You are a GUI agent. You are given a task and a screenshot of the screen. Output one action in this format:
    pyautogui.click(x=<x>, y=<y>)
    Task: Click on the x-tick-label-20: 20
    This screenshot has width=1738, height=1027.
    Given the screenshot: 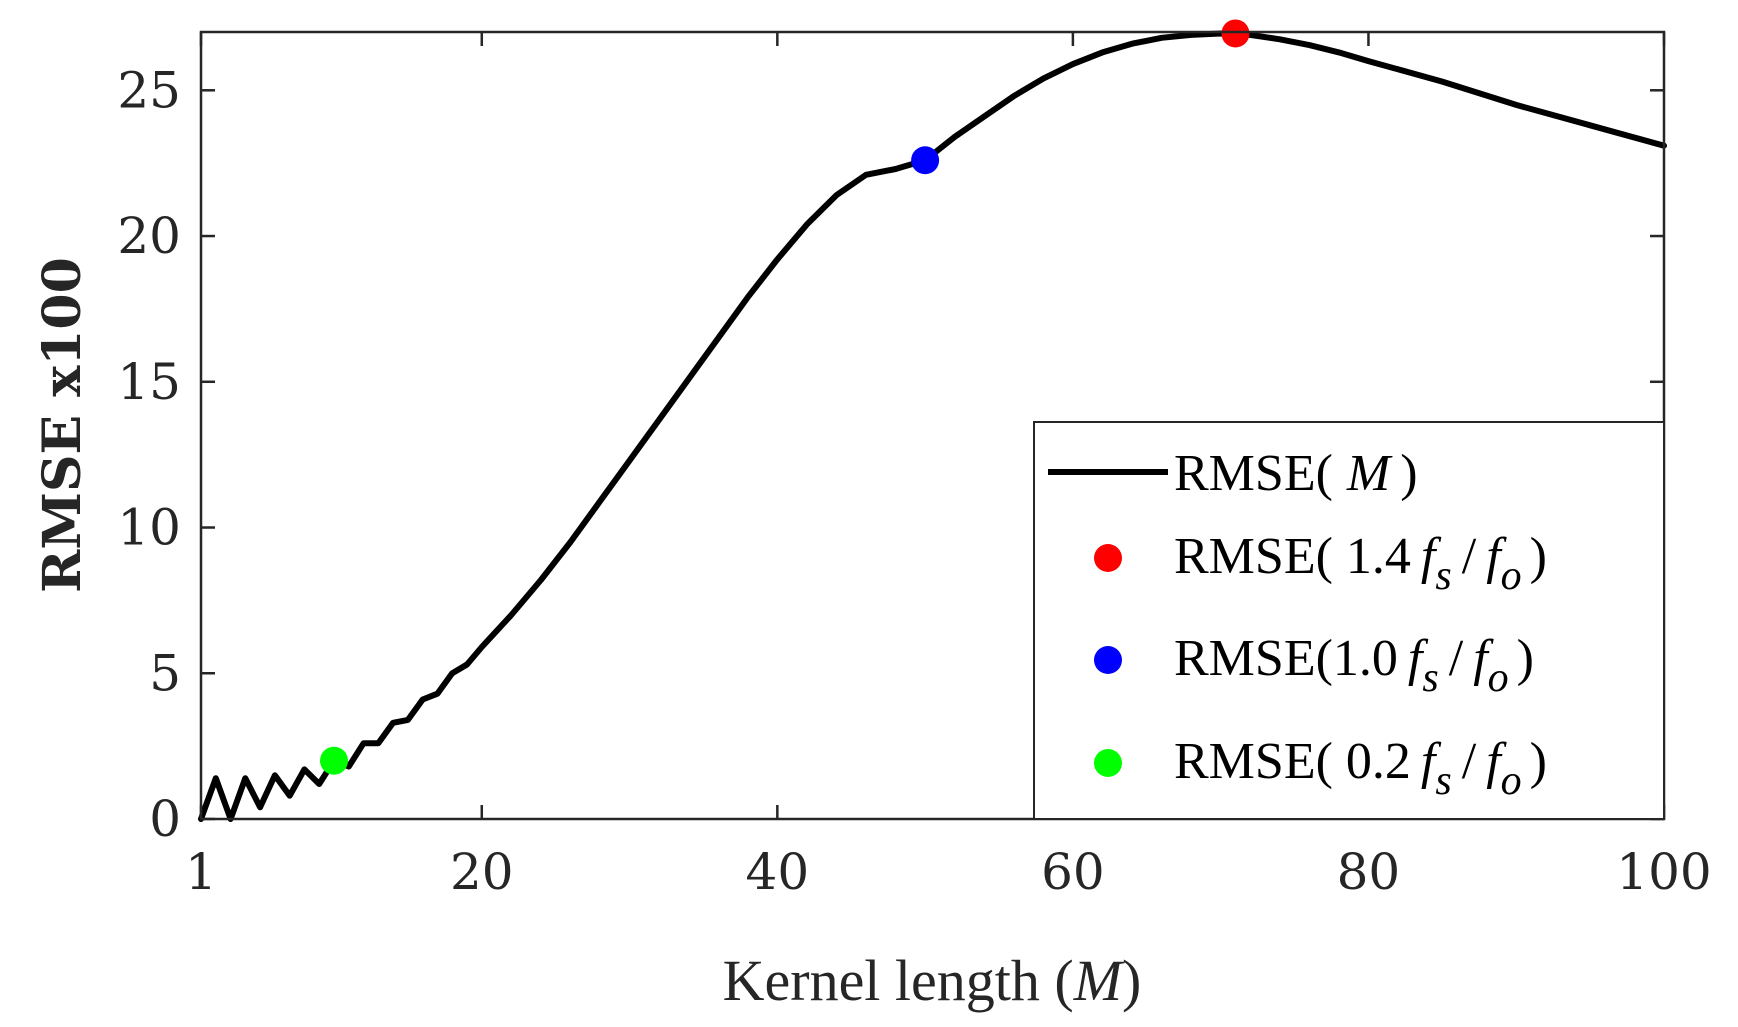 What is the action you would take?
    pyautogui.click(x=482, y=872)
    